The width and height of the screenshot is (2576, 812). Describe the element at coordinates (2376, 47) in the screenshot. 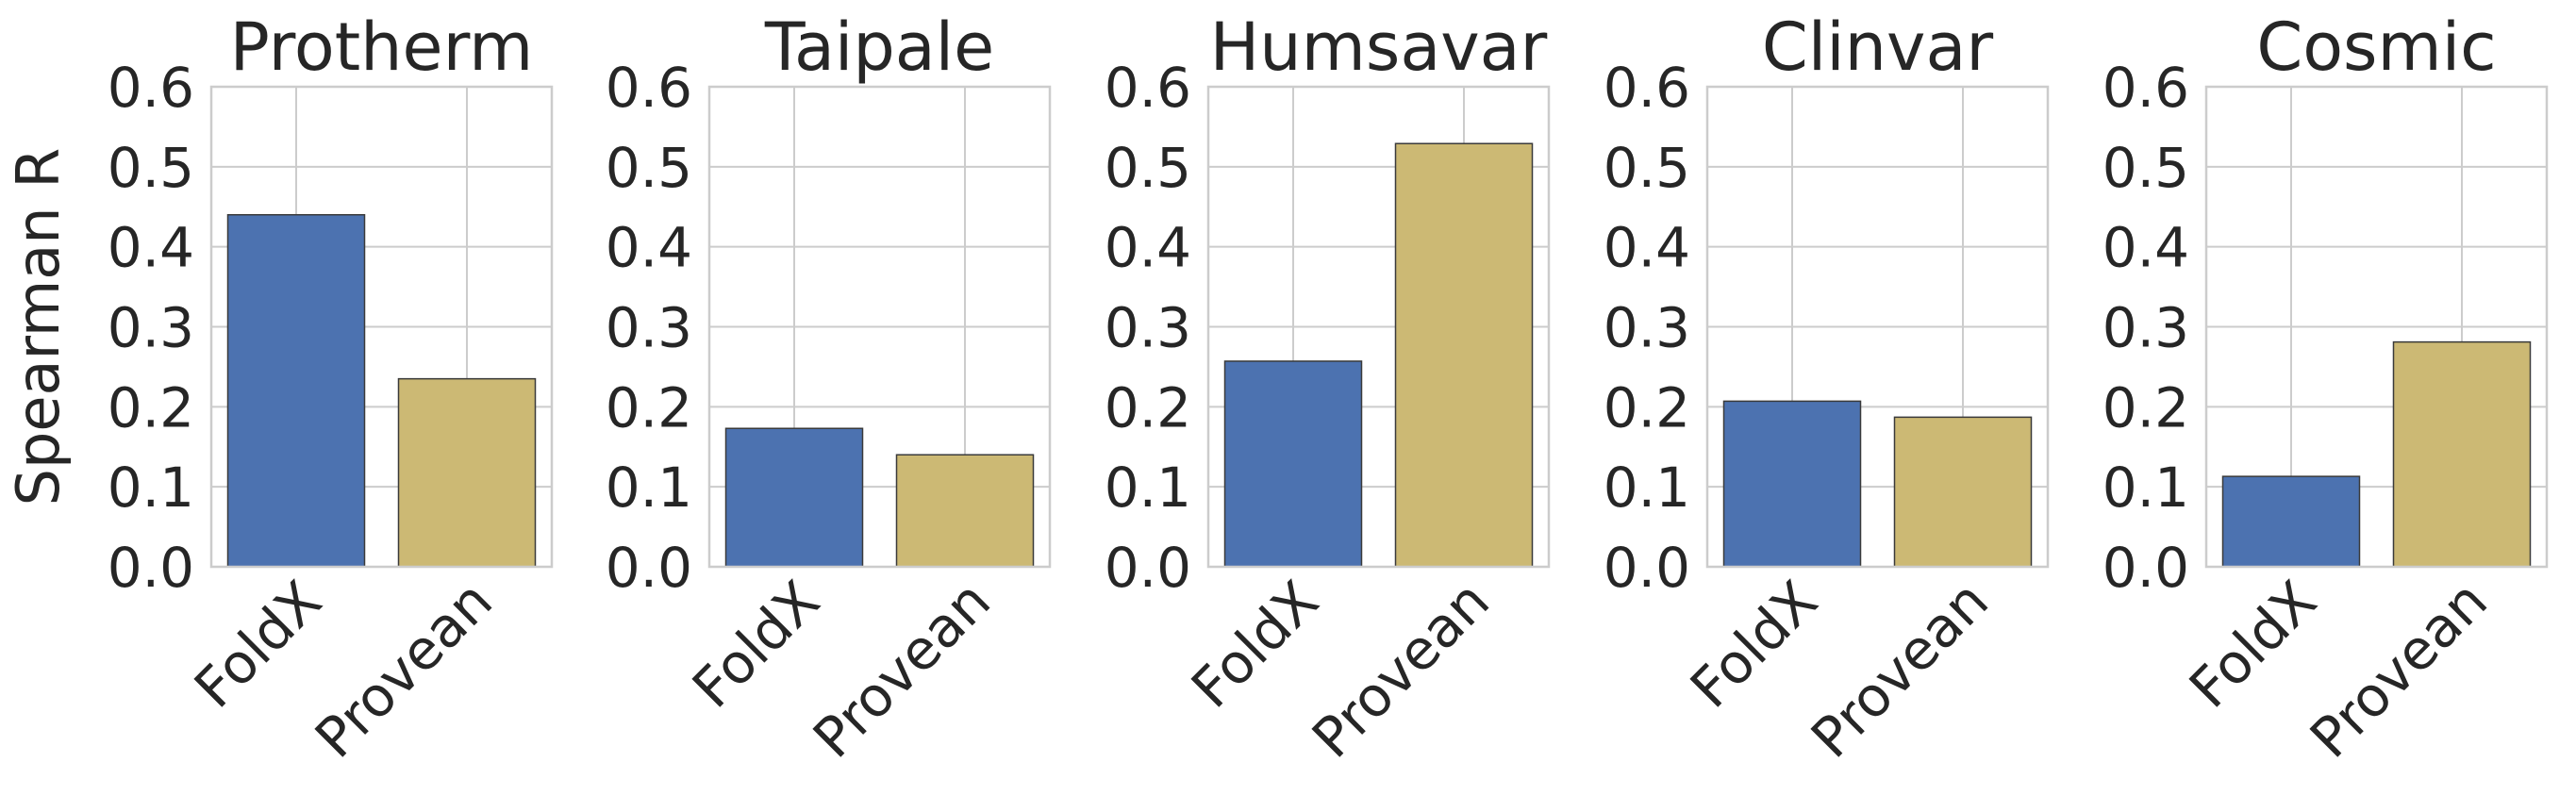

I see `panel-title: Cosmic` at that location.